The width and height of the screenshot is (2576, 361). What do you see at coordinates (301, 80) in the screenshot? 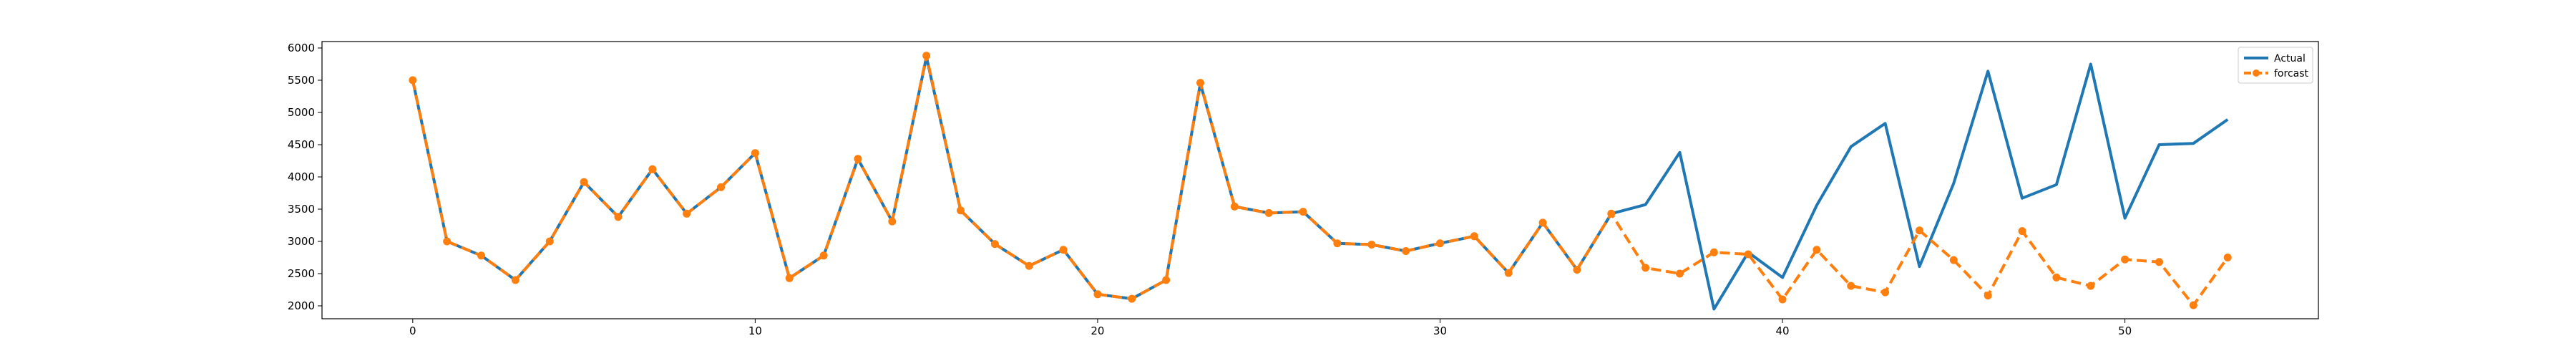
I see `y-tick-label: 5500` at bounding box center [301, 80].